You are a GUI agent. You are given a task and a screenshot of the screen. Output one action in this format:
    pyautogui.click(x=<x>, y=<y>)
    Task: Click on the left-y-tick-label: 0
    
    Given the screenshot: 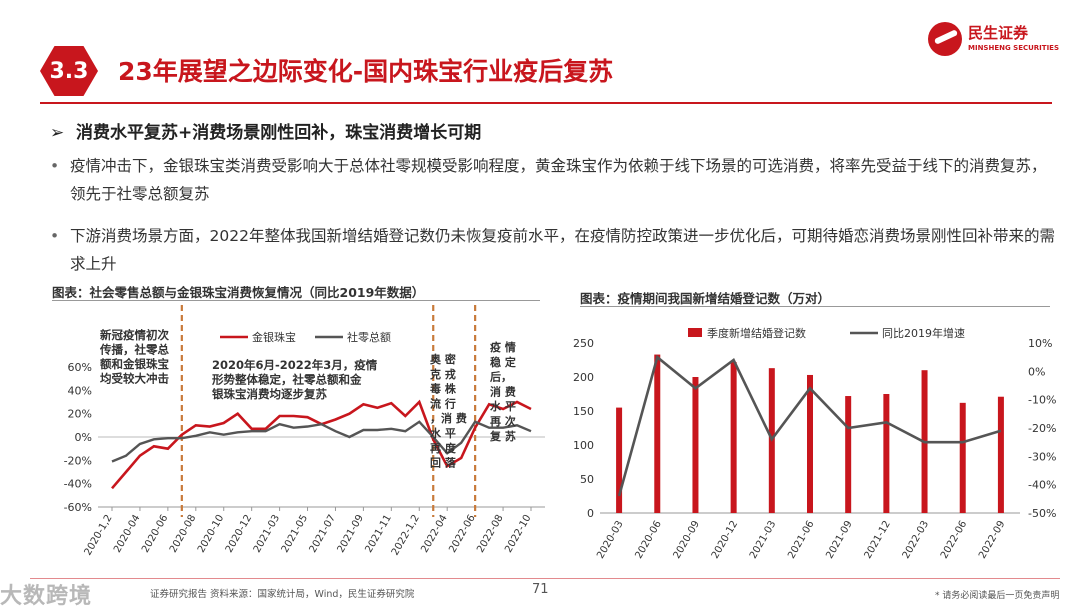 What is the action you would take?
    pyautogui.click(x=590, y=513)
    